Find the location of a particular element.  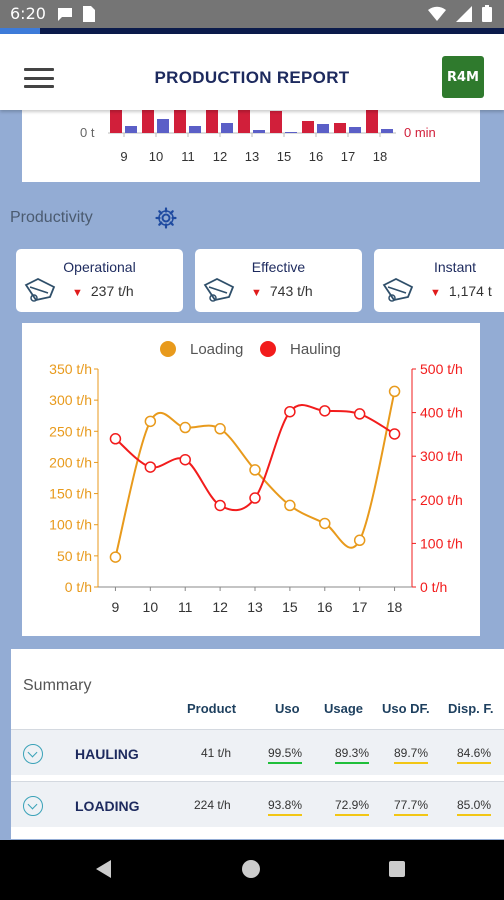

disp-f-value: 85.0% is located at coordinates (474, 807).